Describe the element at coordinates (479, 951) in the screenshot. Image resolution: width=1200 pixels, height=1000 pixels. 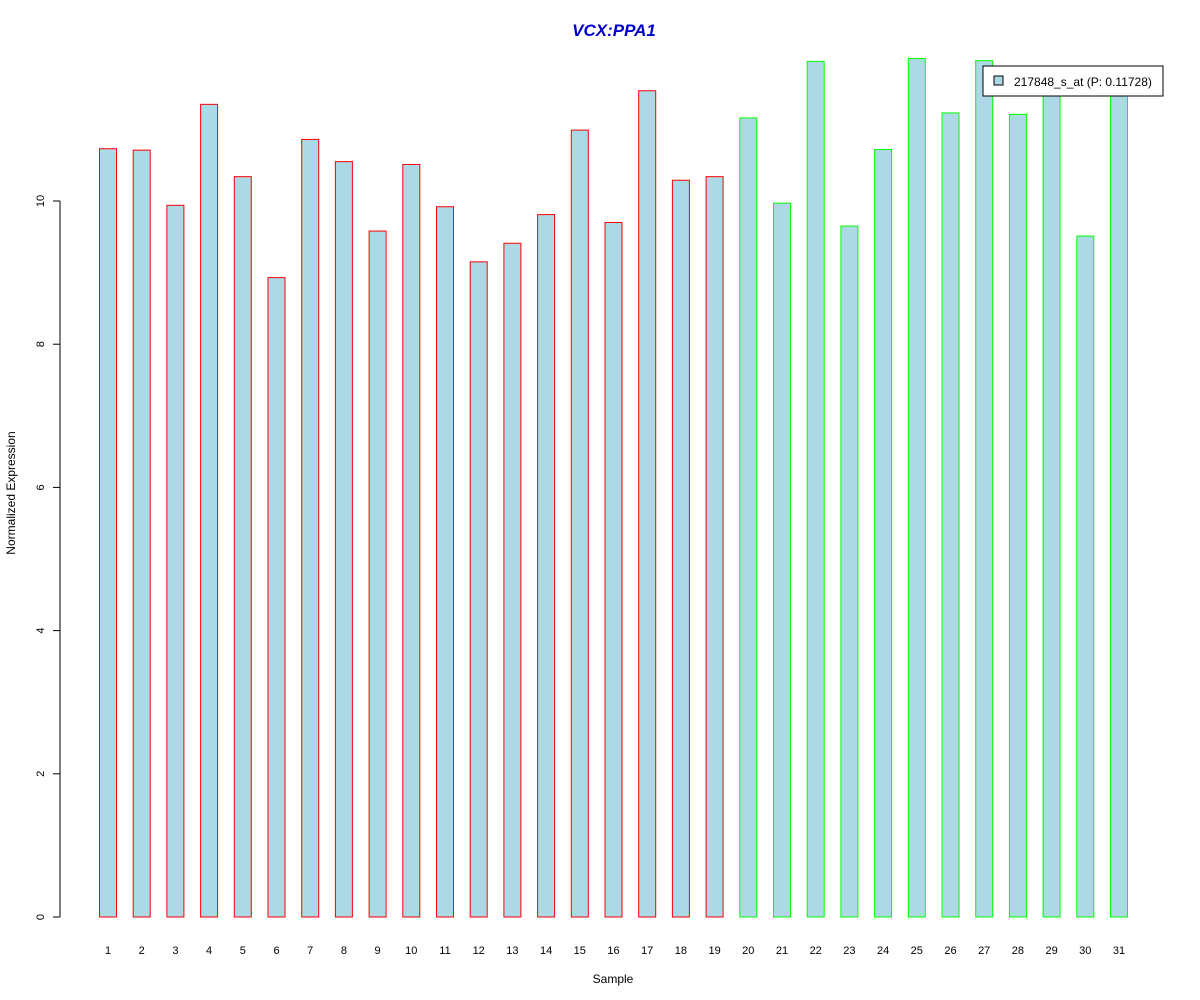
I see `x-tick-label: 12` at that location.